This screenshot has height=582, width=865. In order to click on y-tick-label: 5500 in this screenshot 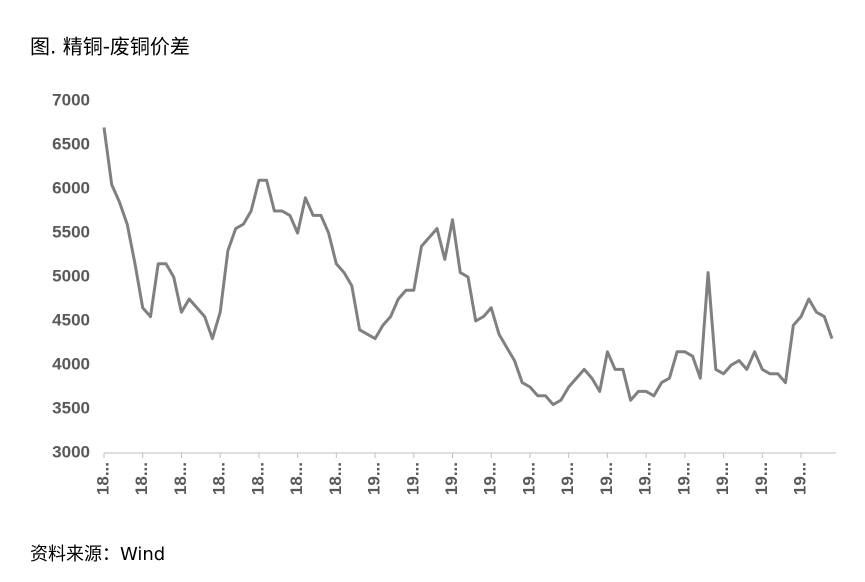, I will do `click(71, 231)`.